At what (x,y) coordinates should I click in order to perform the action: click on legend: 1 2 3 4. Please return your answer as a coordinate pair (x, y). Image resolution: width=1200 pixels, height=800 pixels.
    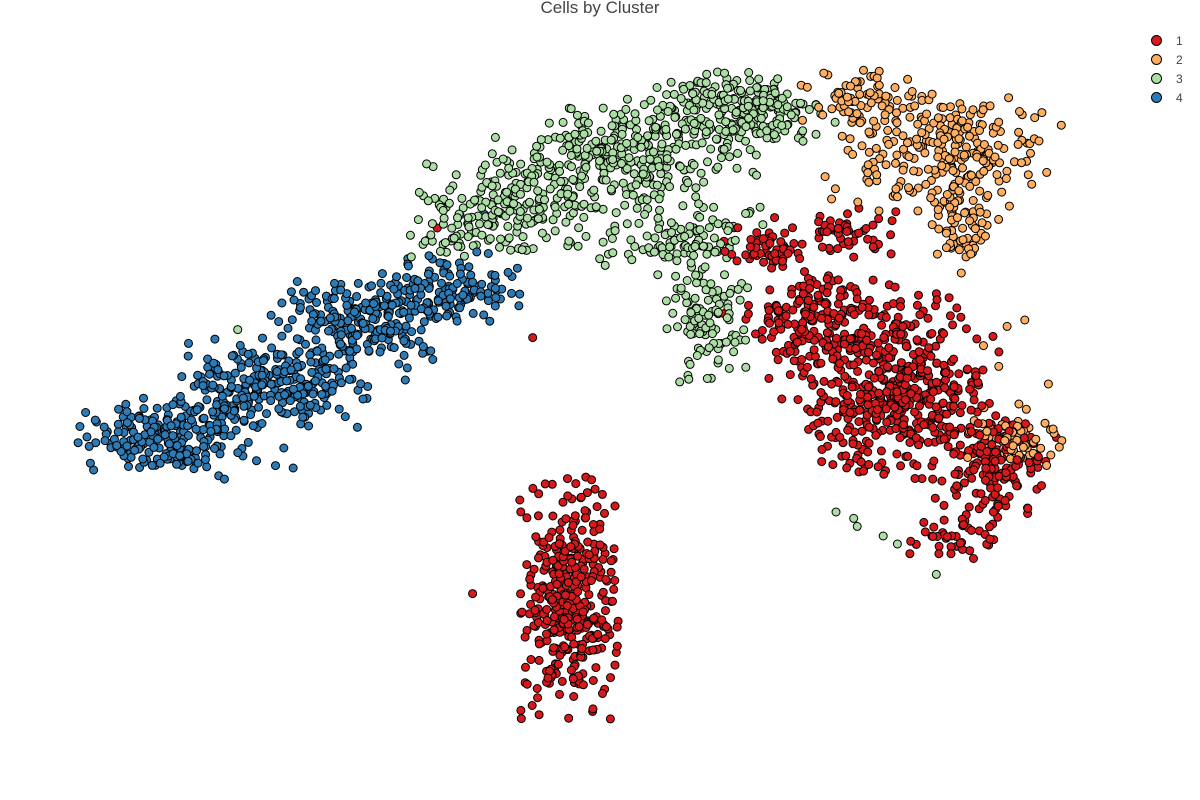
    Looking at the image, I should click on (1171, 69).